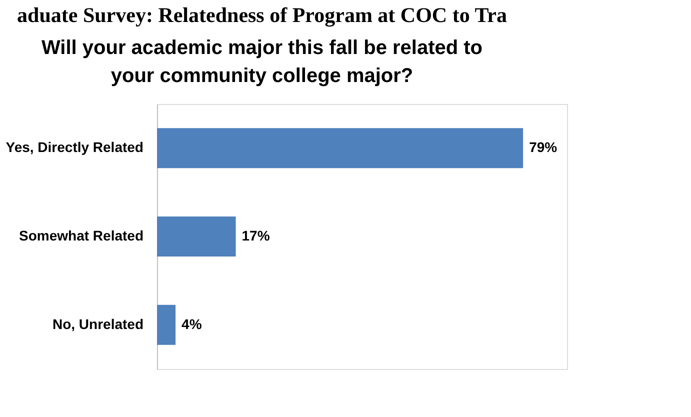 The width and height of the screenshot is (691, 417). What do you see at coordinates (543, 147) in the screenshot?
I see `data-label: 79%` at bounding box center [543, 147].